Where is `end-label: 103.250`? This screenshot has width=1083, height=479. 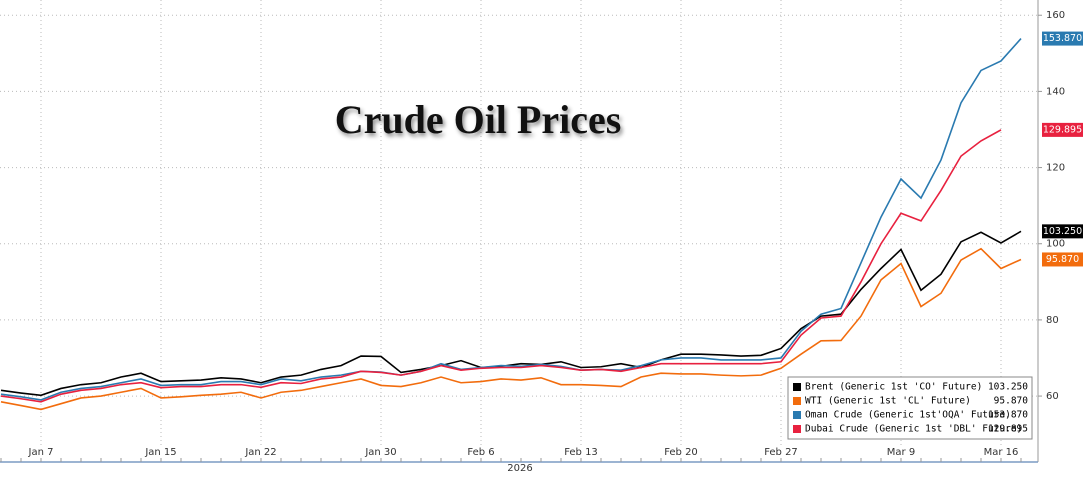
end-label: 103.250 is located at coordinates (1062, 231).